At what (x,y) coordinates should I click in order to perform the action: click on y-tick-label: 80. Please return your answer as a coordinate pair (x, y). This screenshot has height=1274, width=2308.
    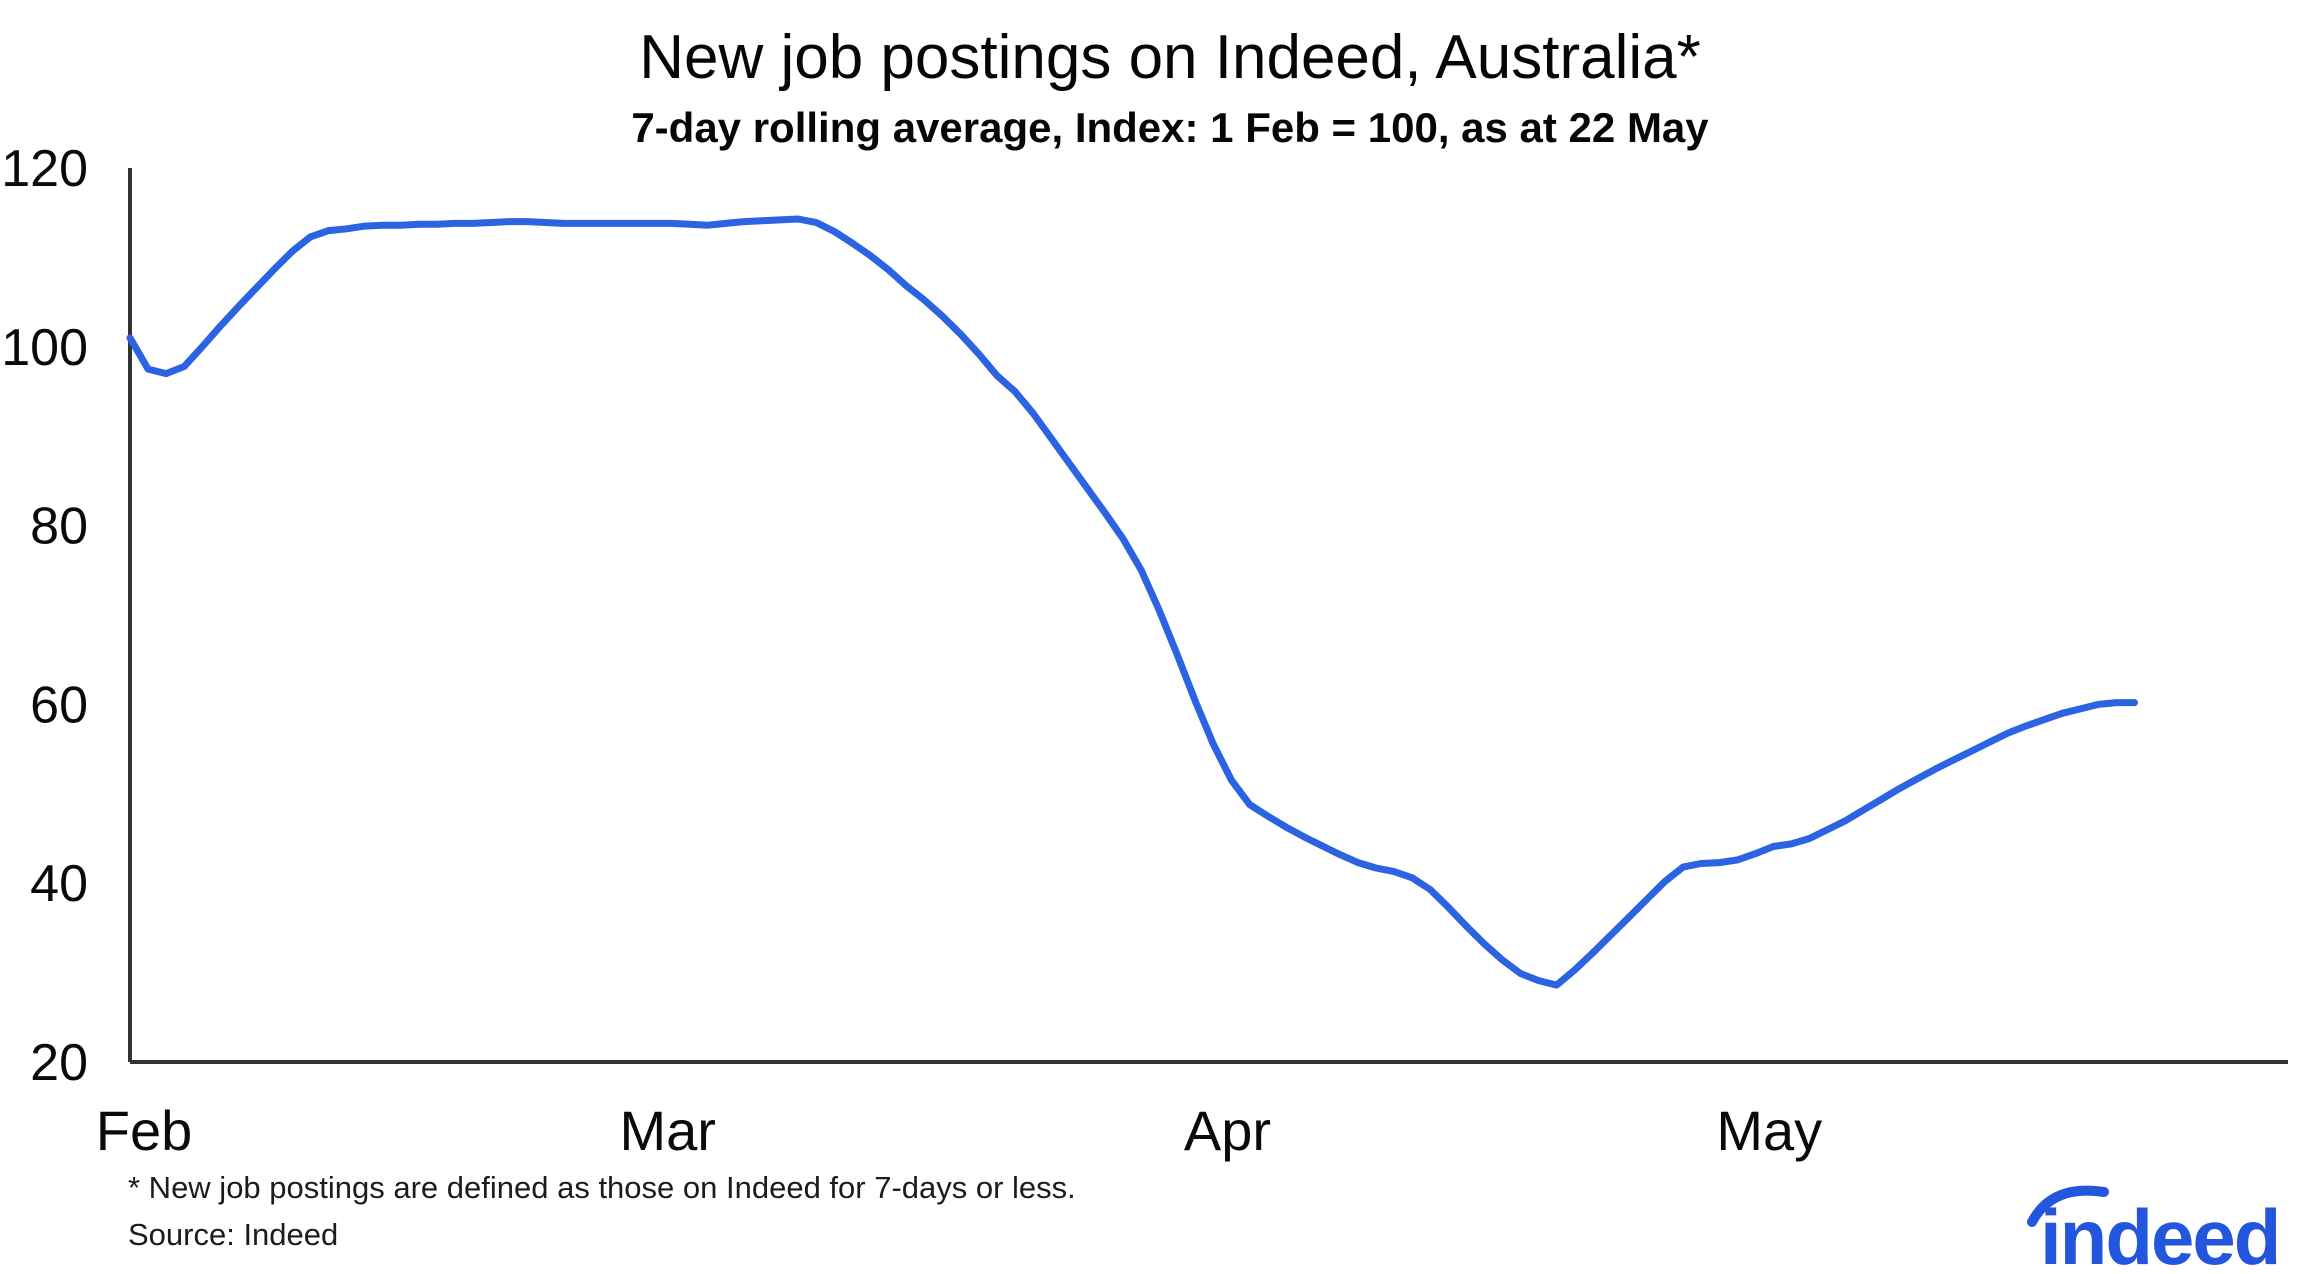
    Looking at the image, I should click on (59, 527).